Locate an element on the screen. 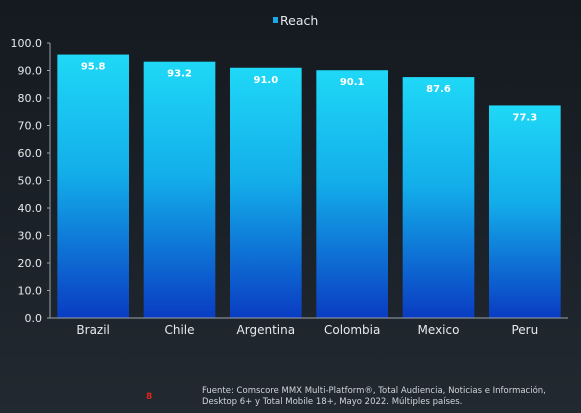 This screenshot has height=413, width=581. x-tick-label: Chile is located at coordinates (179, 330).